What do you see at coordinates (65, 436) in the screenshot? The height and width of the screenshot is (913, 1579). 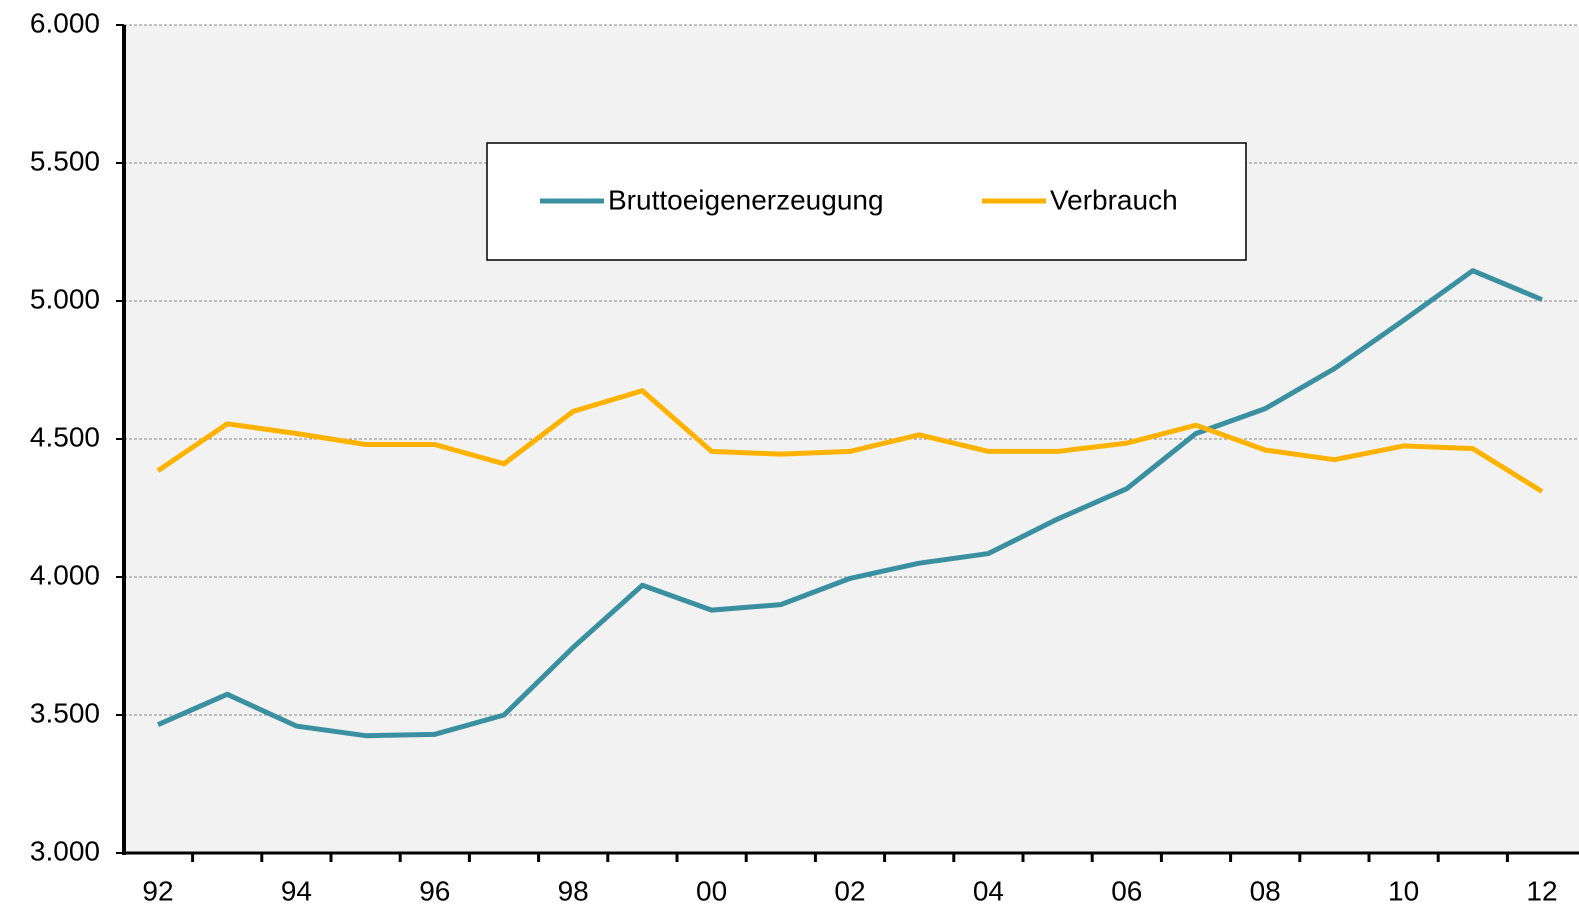 I see `y-tick-label: 4.500` at bounding box center [65, 436].